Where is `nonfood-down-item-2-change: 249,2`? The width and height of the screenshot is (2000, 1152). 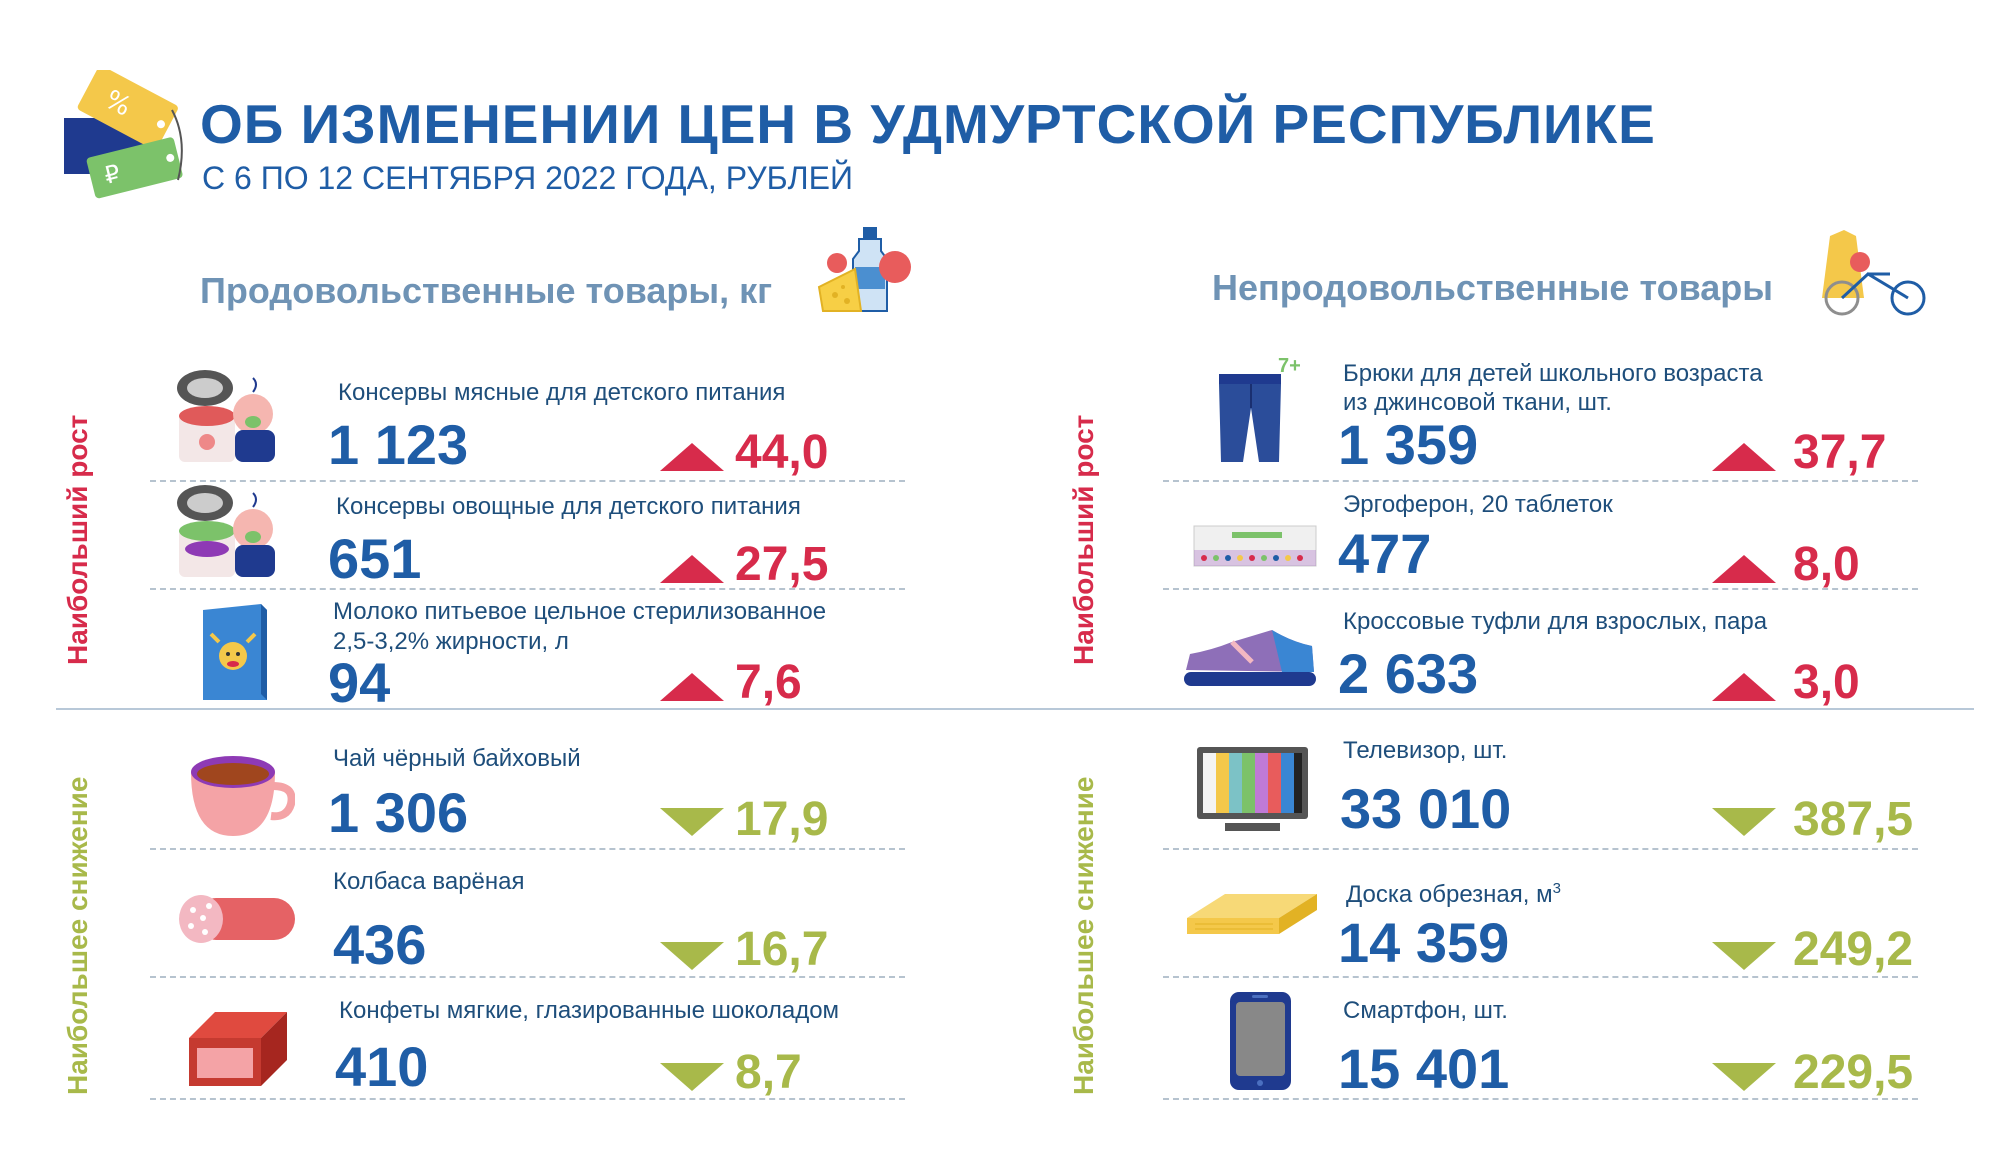 nonfood-down-item-2-change: 249,2 is located at coordinates (1853, 949).